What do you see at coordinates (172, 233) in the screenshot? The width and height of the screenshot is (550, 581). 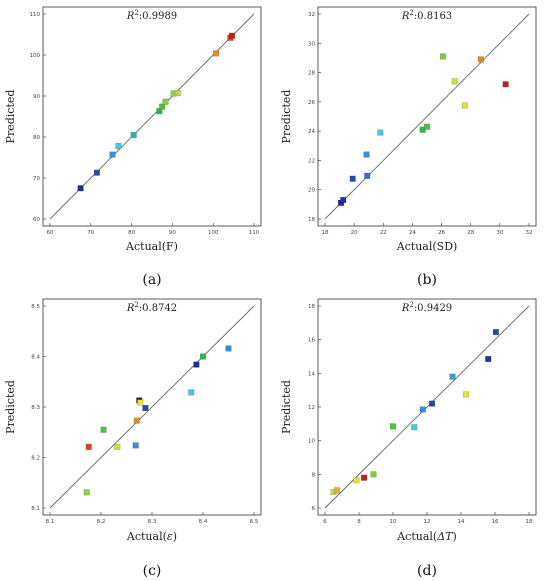 I see `x-tick-label: 90` at bounding box center [172, 233].